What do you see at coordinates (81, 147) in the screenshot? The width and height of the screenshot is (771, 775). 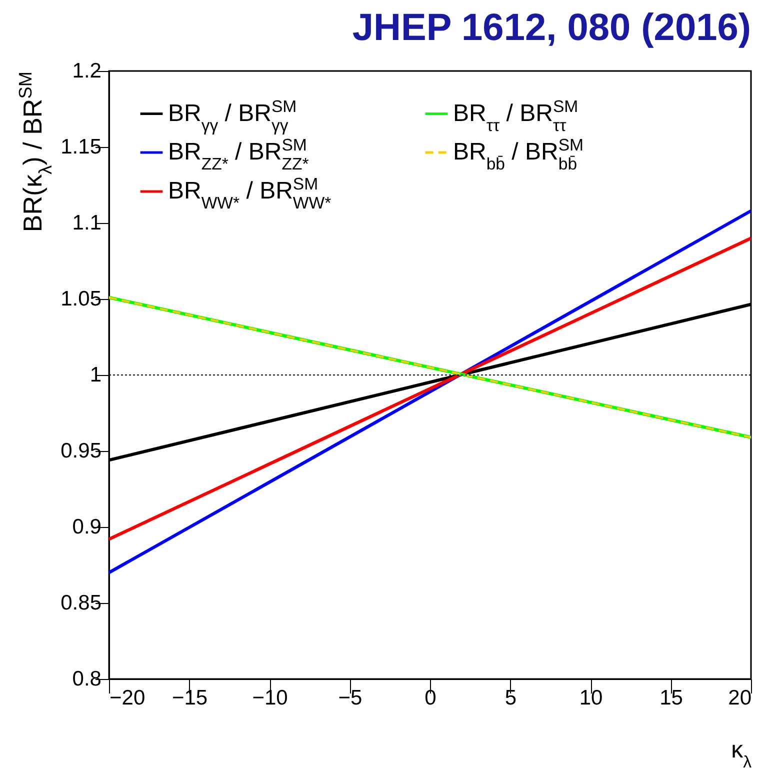 I see `y-tick-label: 1.15` at bounding box center [81, 147].